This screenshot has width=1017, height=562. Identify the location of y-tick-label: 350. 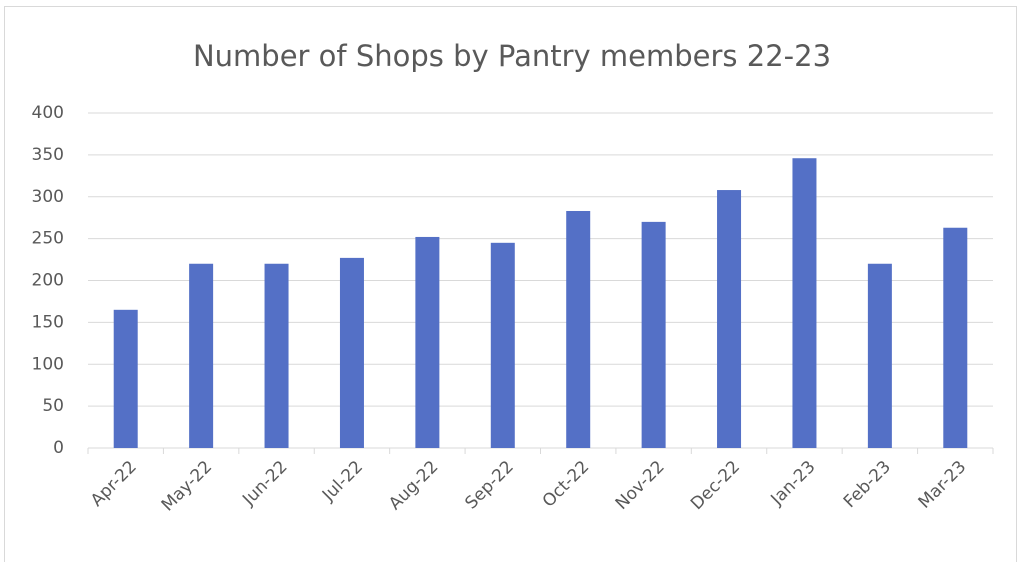
(48, 155).